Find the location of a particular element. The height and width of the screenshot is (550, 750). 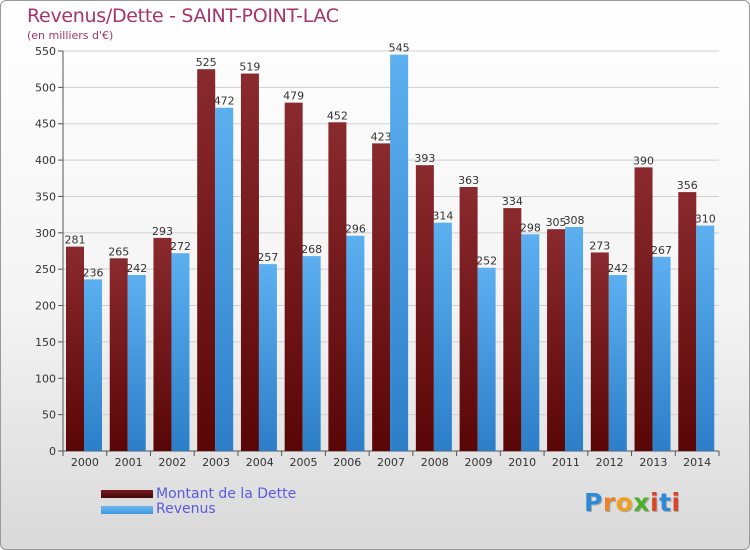

data-label-revenue: 308 is located at coordinates (574, 220).